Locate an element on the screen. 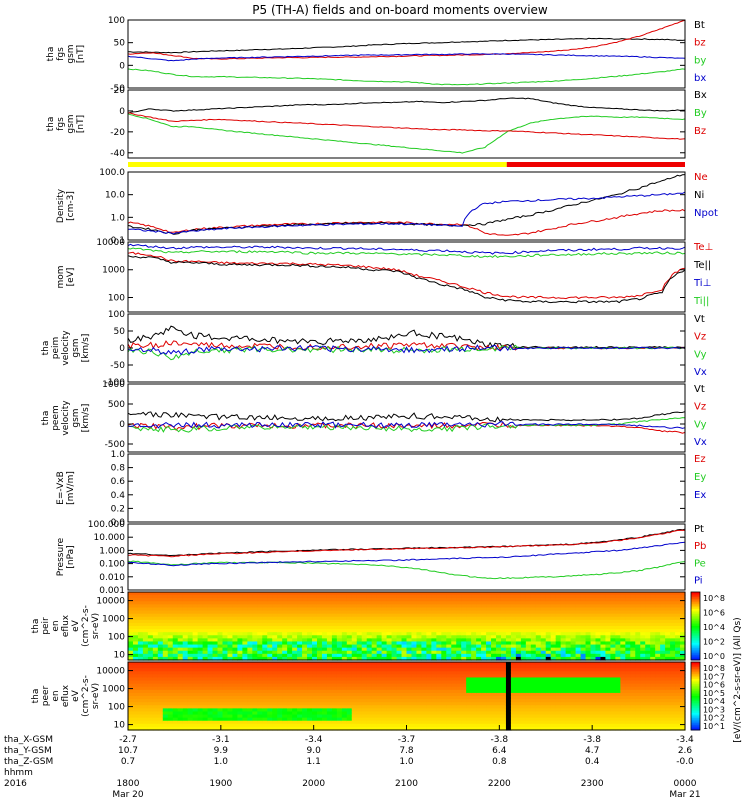 Image resolution: width=750 pixels, height=800 pixels. panel-frame is located at coordinates (406, 488).